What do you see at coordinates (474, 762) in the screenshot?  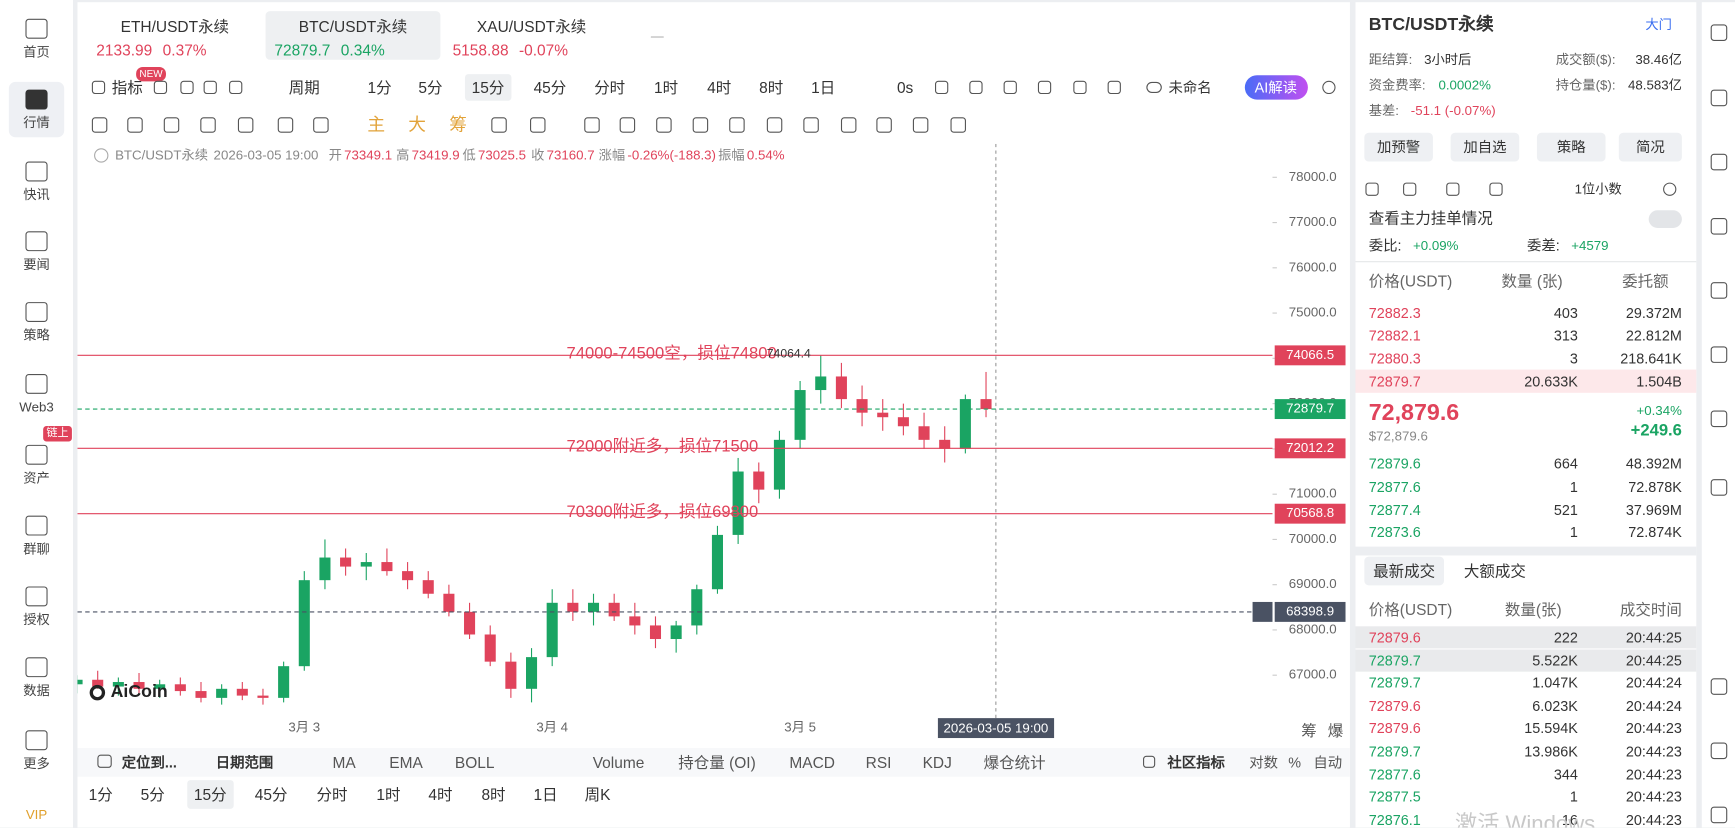 I see `indicator: BOLL` at bounding box center [474, 762].